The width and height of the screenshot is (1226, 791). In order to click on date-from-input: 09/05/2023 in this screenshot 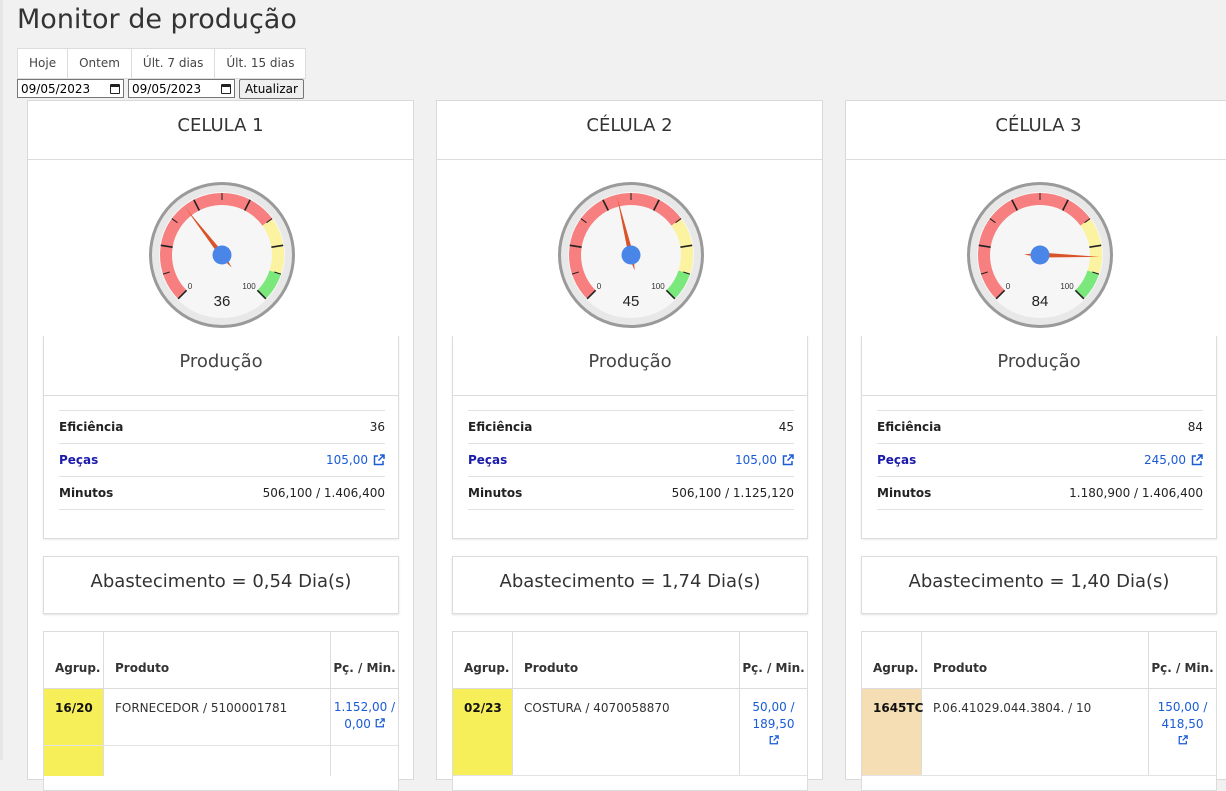, I will do `click(70, 88)`.